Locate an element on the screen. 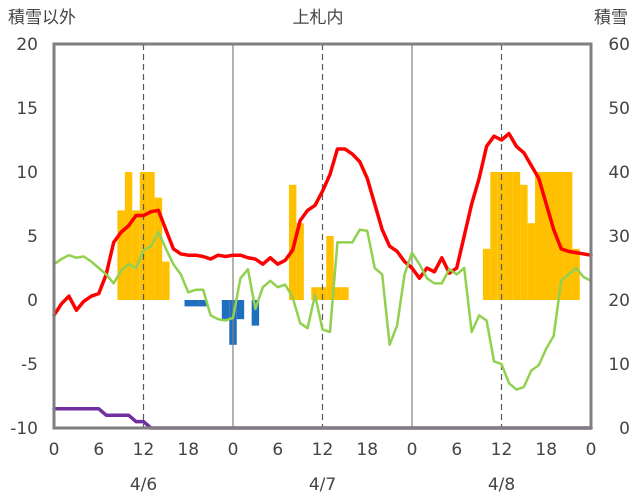  y-axis-left-title: 積雪以外 is located at coordinates (42, 18).